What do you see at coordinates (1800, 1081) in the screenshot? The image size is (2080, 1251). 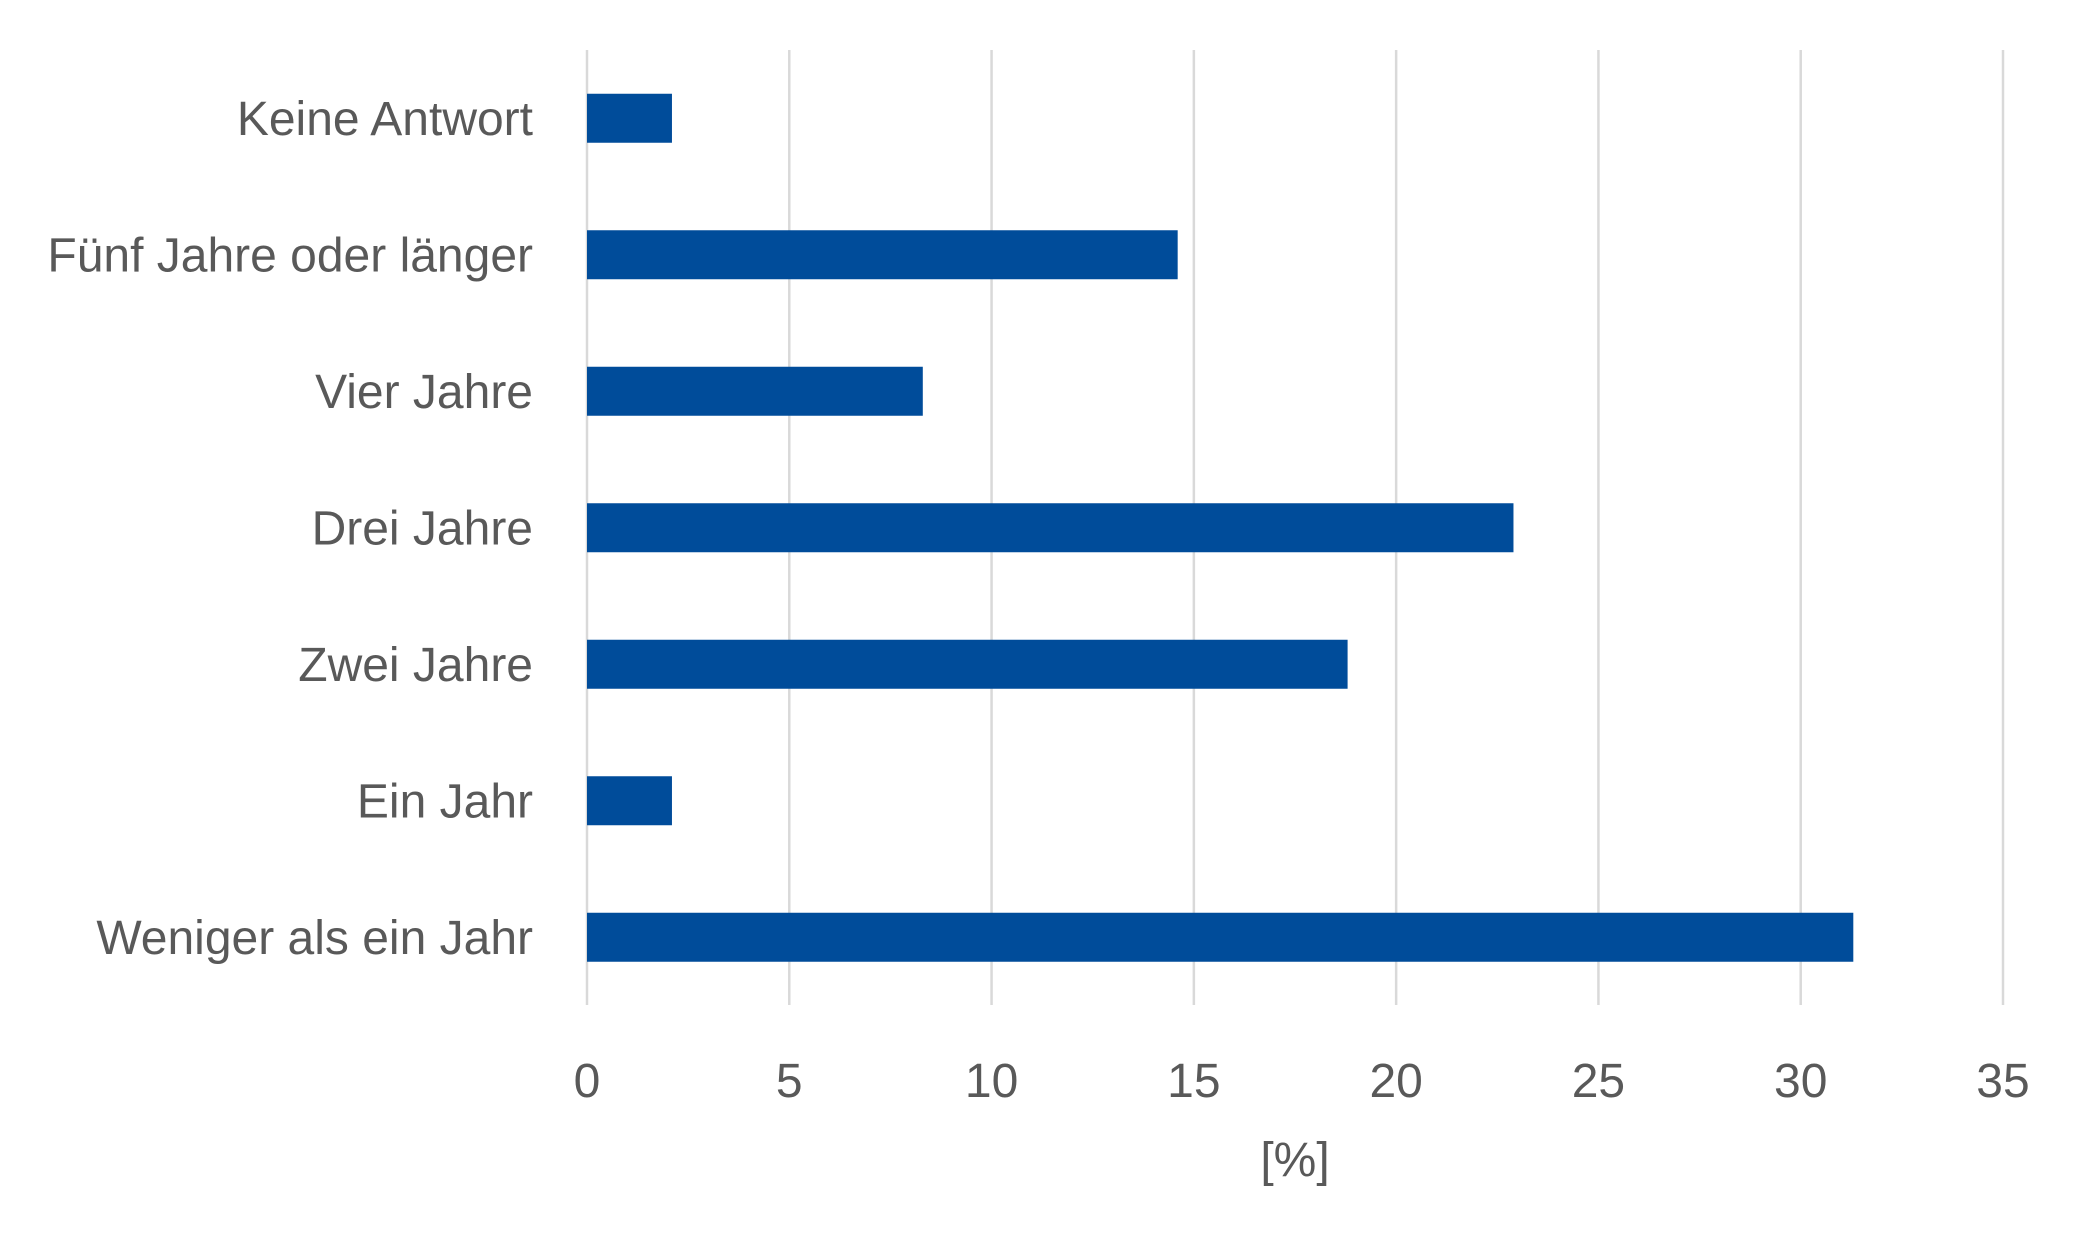 I see `x-tick-label: 30` at bounding box center [1800, 1081].